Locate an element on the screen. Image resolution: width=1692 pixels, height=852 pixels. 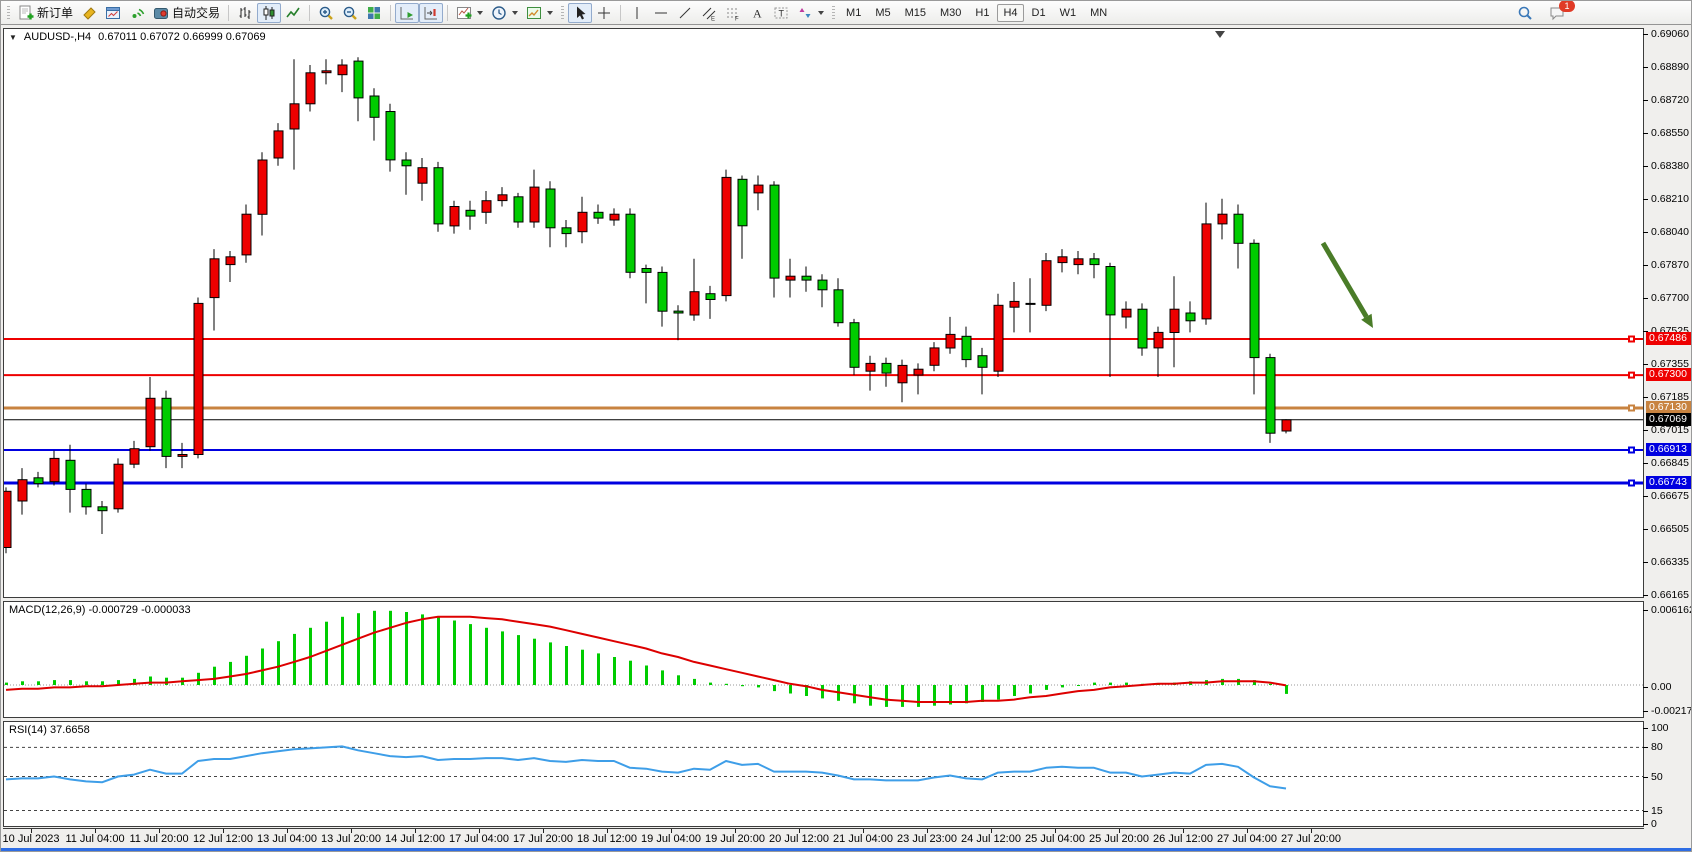
shapes-icon is located at coordinates (805, 12).